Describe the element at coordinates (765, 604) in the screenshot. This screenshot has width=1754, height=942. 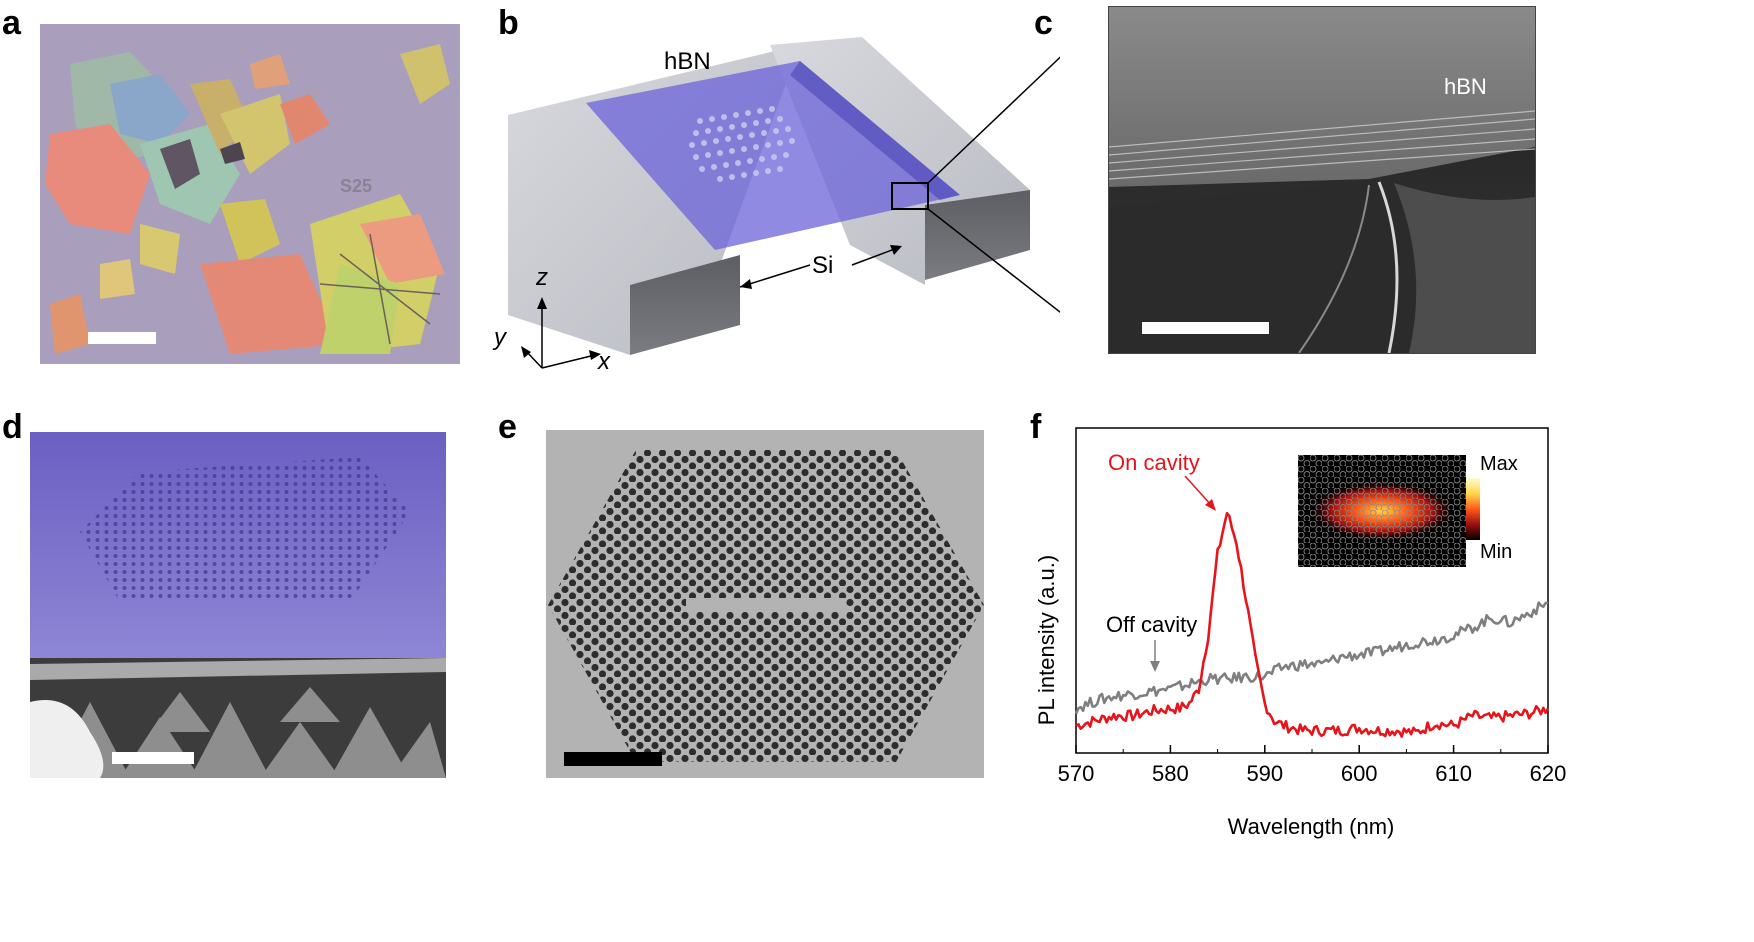
I see `panel-e-sem-image` at that location.